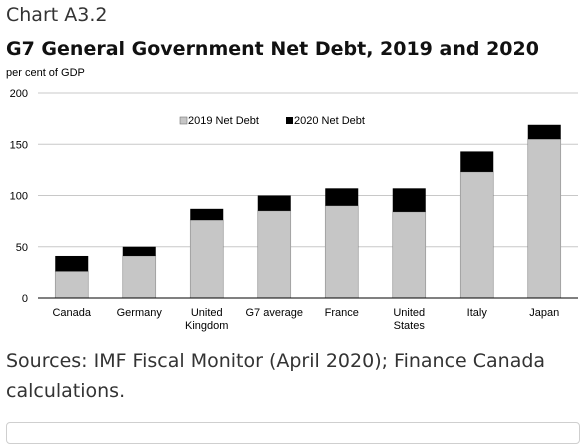 This screenshot has height=444, width=585. I want to click on x-tick-label: Canada, so click(71, 313).